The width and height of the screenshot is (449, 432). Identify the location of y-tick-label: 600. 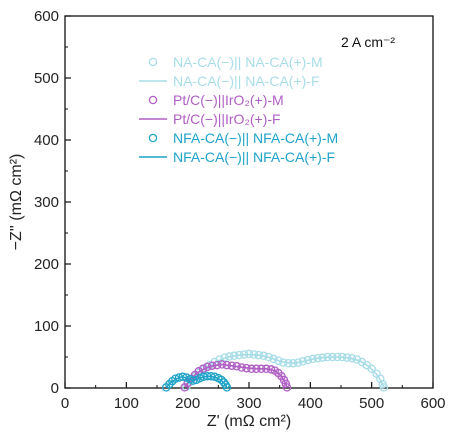
(46, 16).